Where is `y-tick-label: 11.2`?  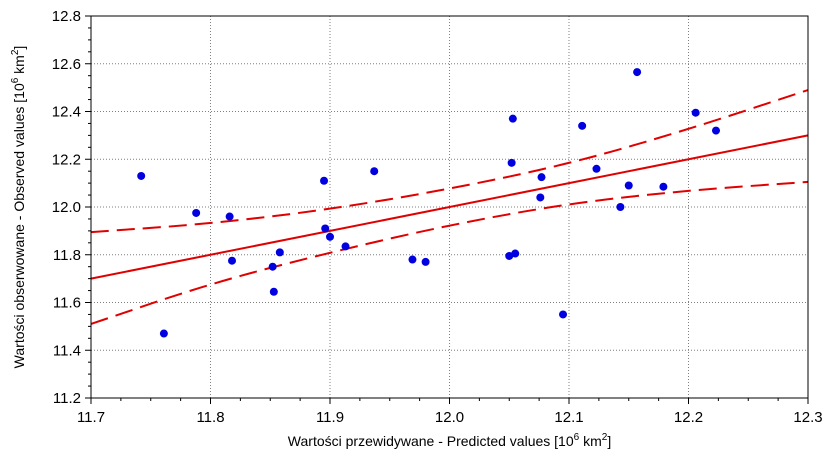
y-tick-label: 11.2 is located at coordinates (67, 398).